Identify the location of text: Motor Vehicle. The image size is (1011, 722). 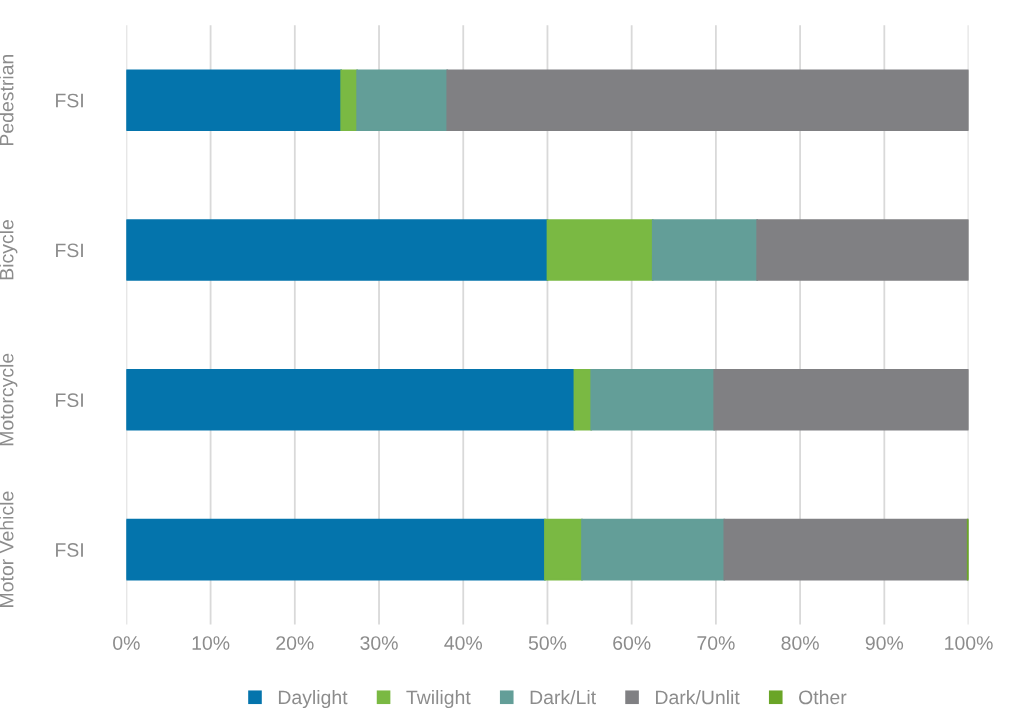
(7, 549).